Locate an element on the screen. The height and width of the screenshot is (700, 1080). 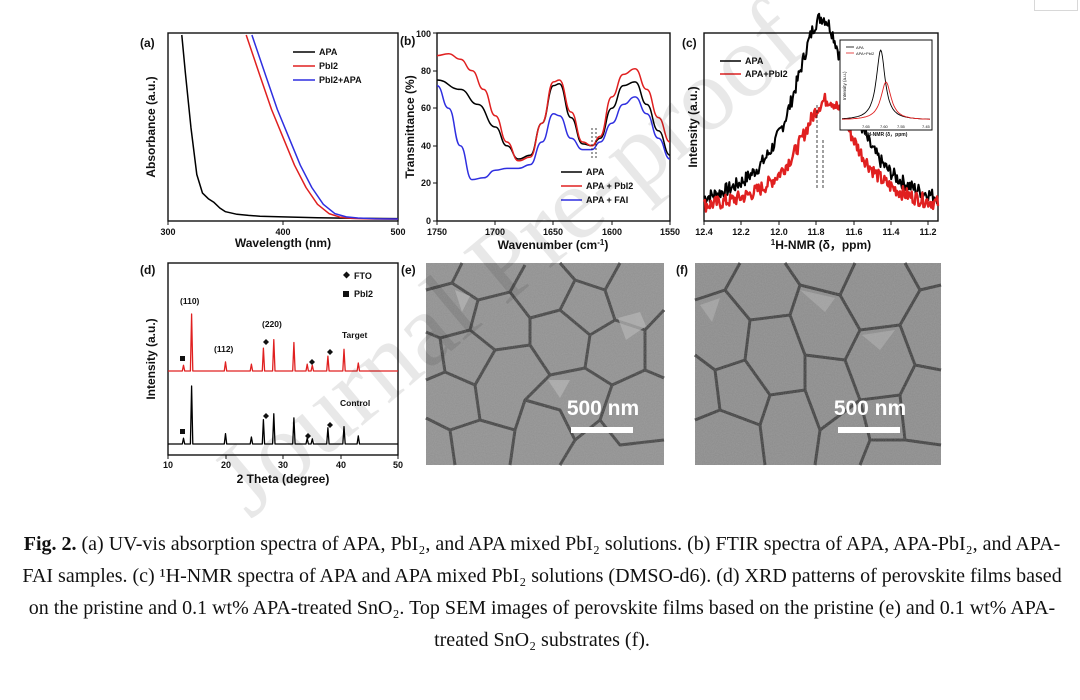
c-series-apa is located at coordinates (821, 108).